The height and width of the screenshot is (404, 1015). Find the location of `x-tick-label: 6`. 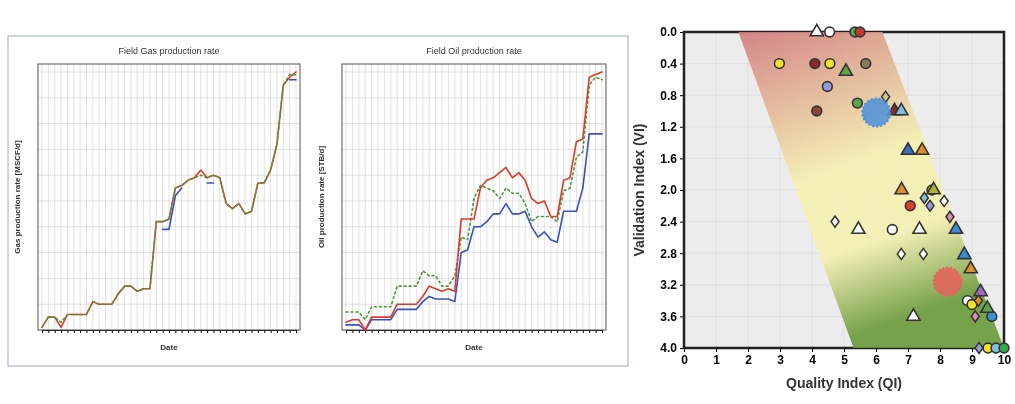

x-tick-label: 6 is located at coordinates (877, 359).